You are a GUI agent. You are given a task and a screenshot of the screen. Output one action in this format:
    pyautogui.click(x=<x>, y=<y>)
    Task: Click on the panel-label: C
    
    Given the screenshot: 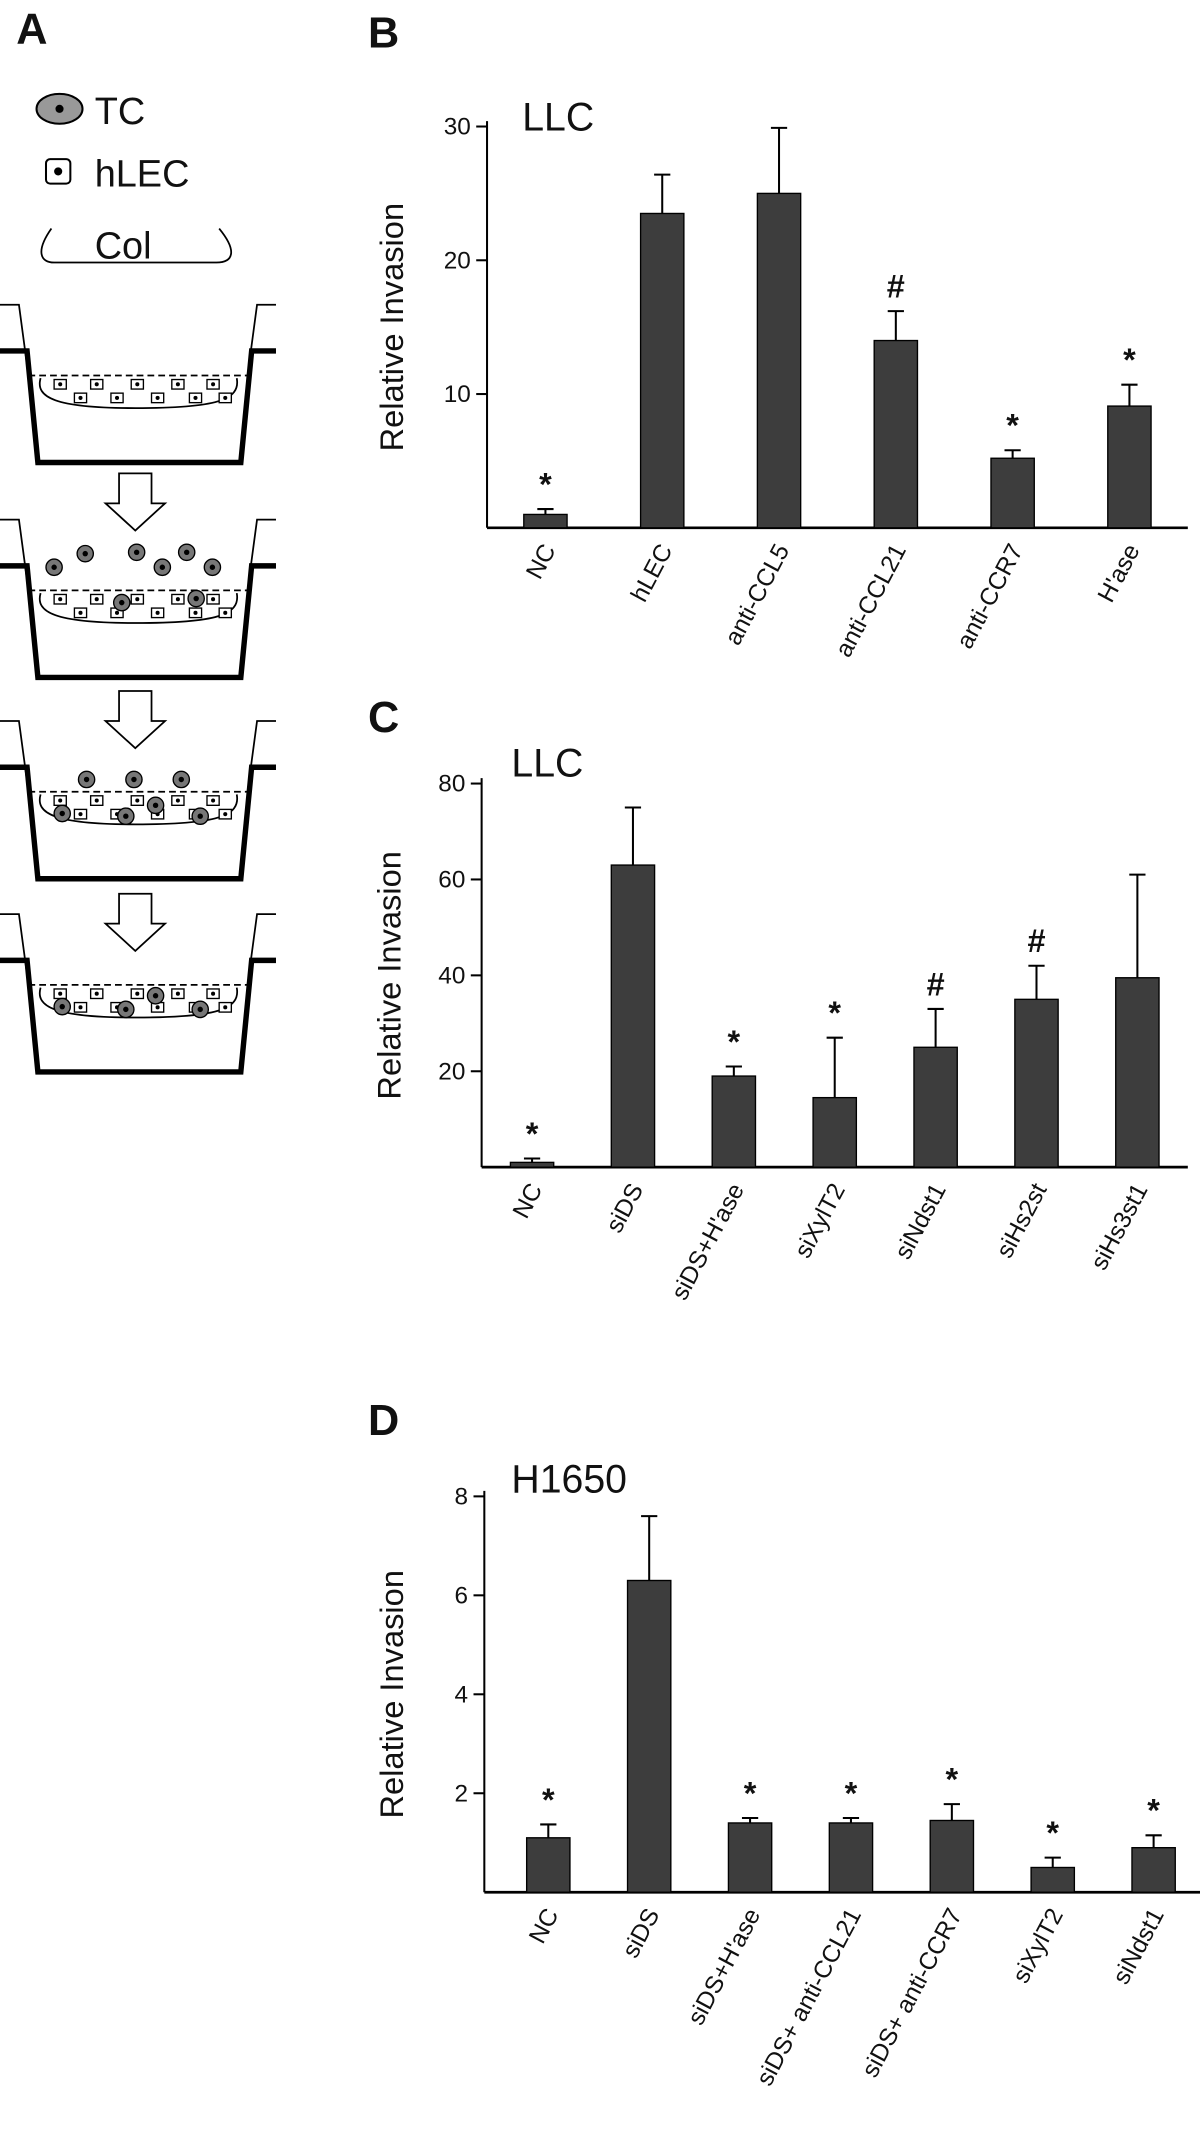 What is the action you would take?
    pyautogui.click(x=383, y=718)
    